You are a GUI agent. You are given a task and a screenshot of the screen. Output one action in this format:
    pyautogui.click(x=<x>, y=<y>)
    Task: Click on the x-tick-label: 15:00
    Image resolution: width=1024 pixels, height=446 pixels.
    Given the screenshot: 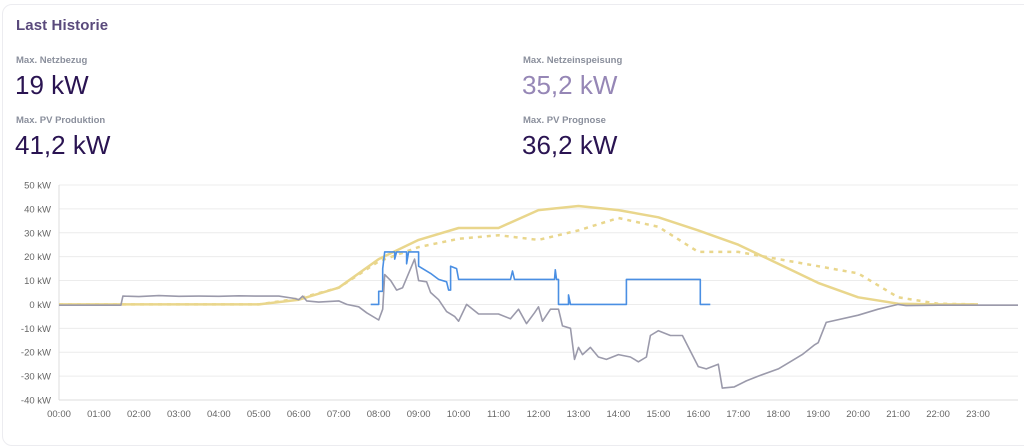 What is the action you would take?
    pyautogui.click(x=658, y=414)
    